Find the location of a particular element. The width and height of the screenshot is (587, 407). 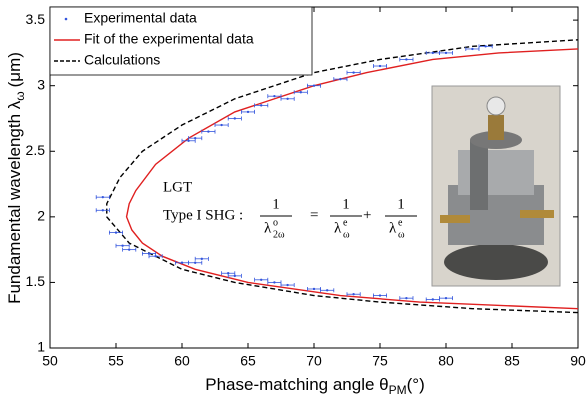

y-axis-label: Fundamental wavelength λω (μm) is located at coordinates (16, 178).